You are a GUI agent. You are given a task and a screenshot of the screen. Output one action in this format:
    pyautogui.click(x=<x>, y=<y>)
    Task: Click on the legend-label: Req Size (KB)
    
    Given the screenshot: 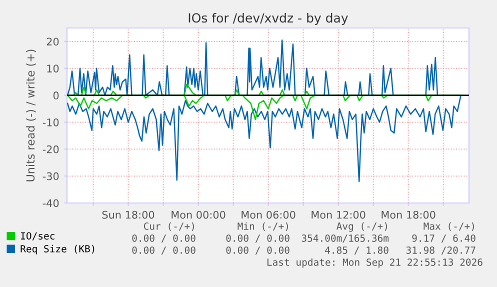 What is the action you would take?
    pyautogui.click(x=57, y=249)
    